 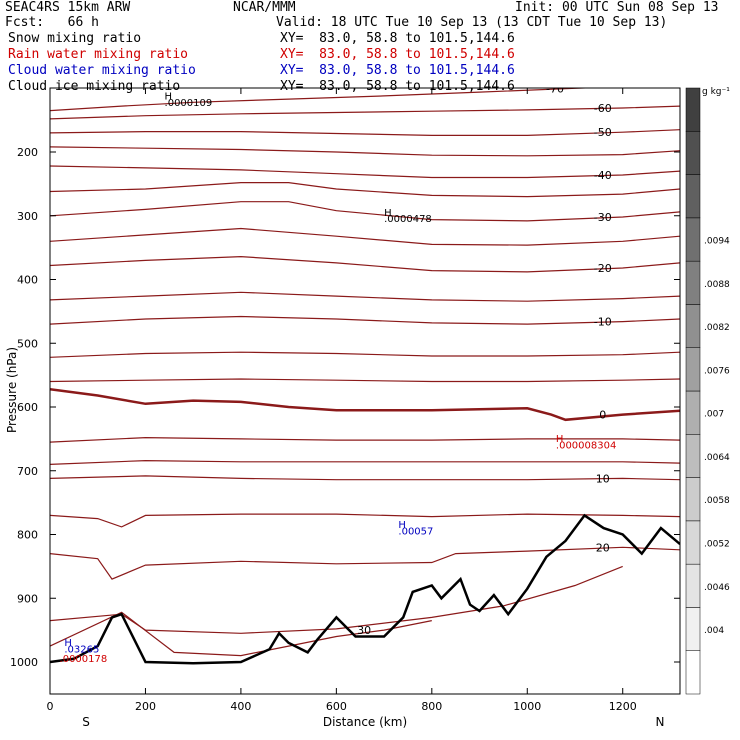 I want to click on contour-label: -20, so click(x=603, y=268).